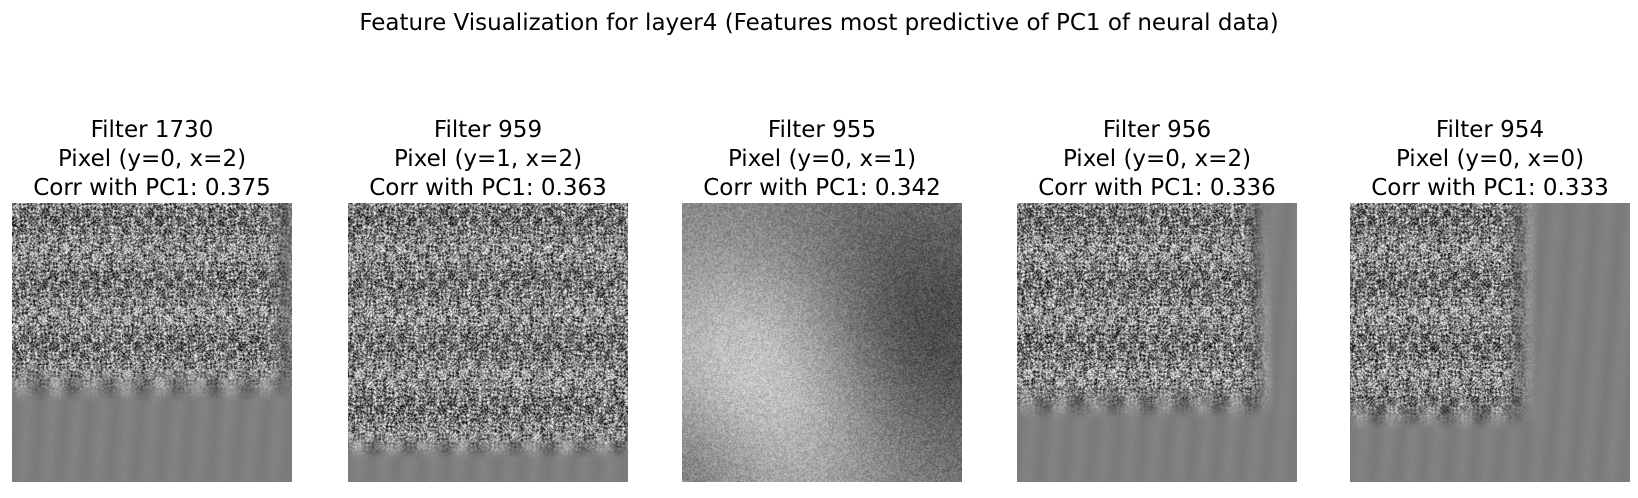  Describe the element at coordinates (1490, 188) in the screenshot. I see `corr-label: Corr with PC1: 0.333` at that location.